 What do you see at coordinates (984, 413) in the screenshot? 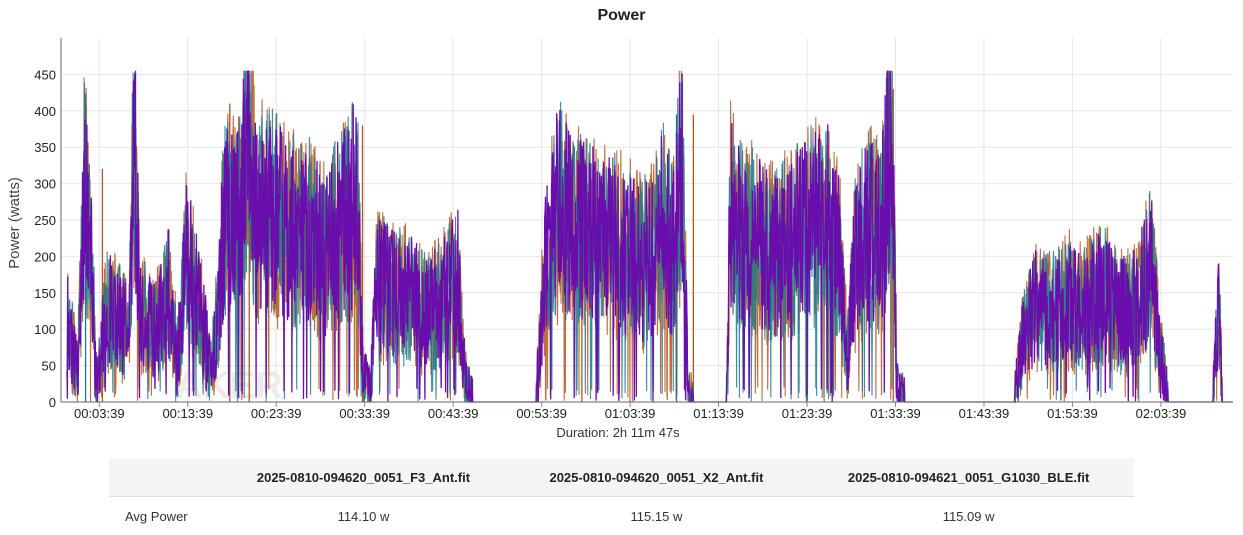
I see `x-tick-label: 01:43:39` at bounding box center [984, 413].